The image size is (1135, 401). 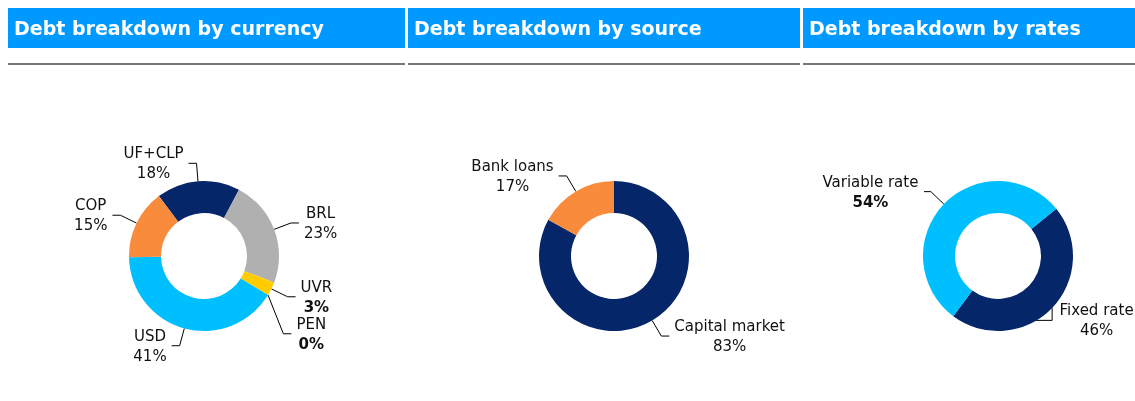 What do you see at coordinates (153, 173) in the screenshot?
I see `data-label: 18%` at bounding box center [153, 173].